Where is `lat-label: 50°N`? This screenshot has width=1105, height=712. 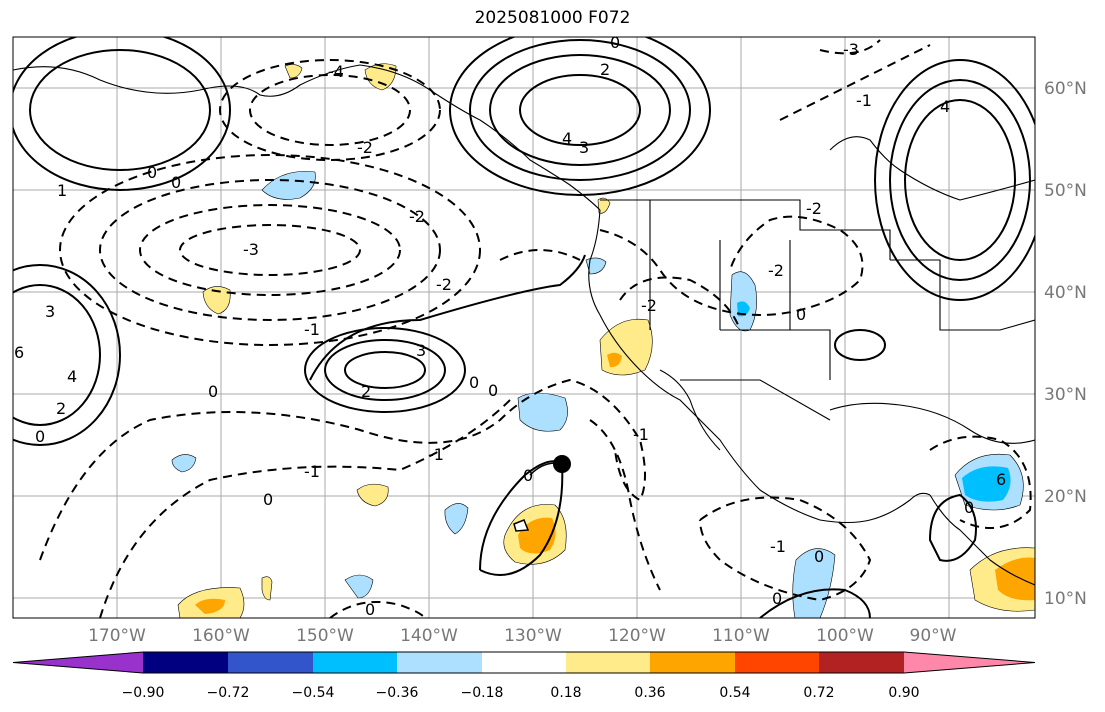 lat-label: 50°N is located at coordinates (1065, 191).